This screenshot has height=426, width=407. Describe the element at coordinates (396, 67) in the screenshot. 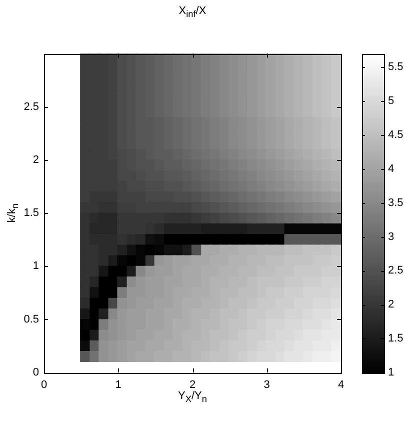

I see `color-bar-label: 5.5` at that location.